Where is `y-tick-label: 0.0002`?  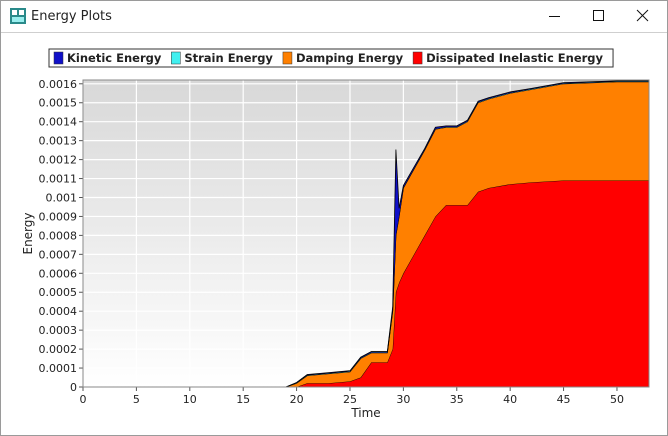 y-tick-label: 0.0002 is located at coordinates (58, 349).